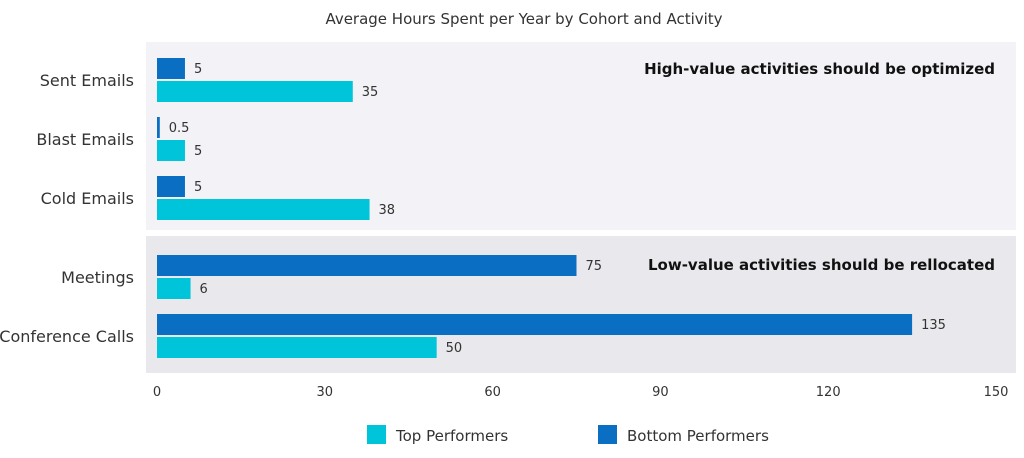  Describe the element at coordinates (607, 434) in the screenshot. I see `legend-swatch-bottom-performers` at that location.